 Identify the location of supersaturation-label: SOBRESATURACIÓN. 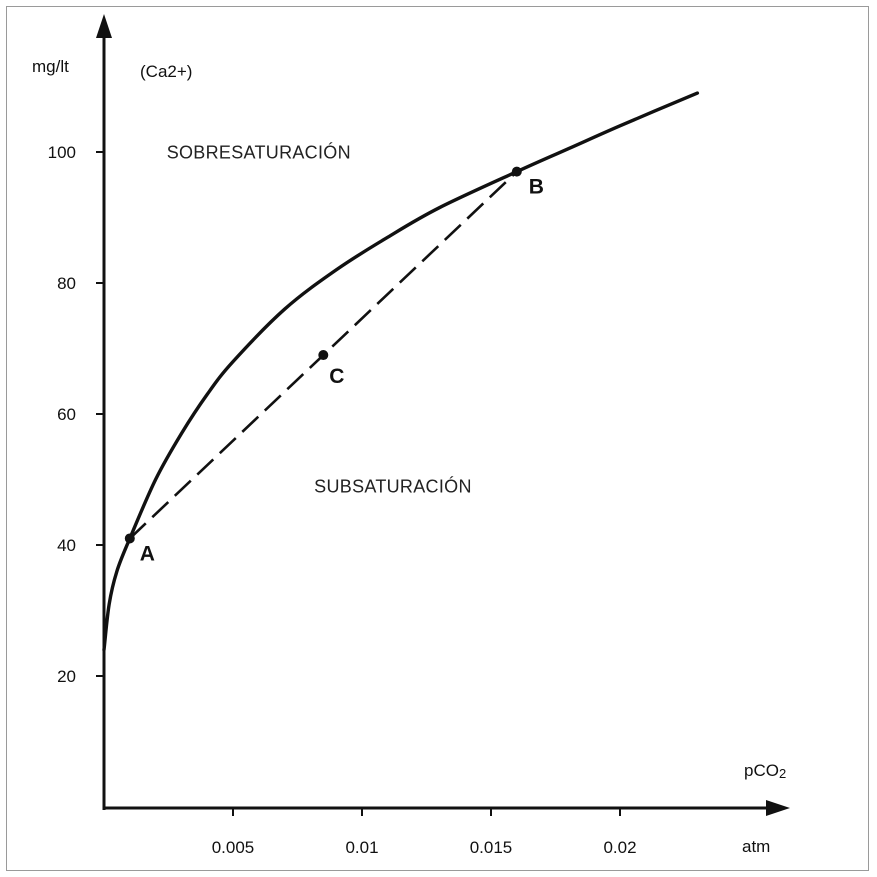
(259, 152).